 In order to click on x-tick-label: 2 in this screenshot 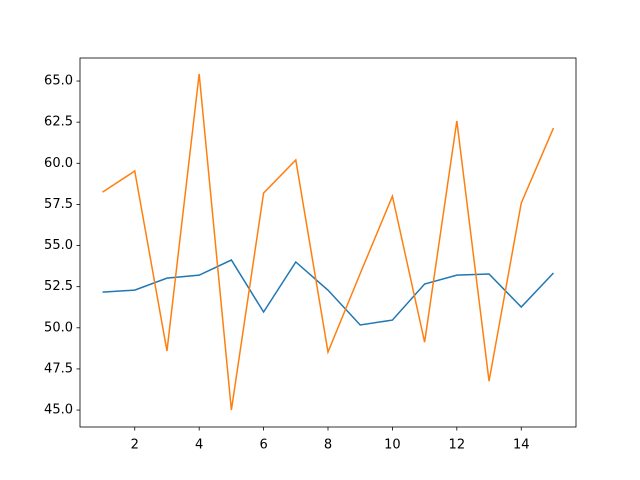, I will do `click(135, 445)`.